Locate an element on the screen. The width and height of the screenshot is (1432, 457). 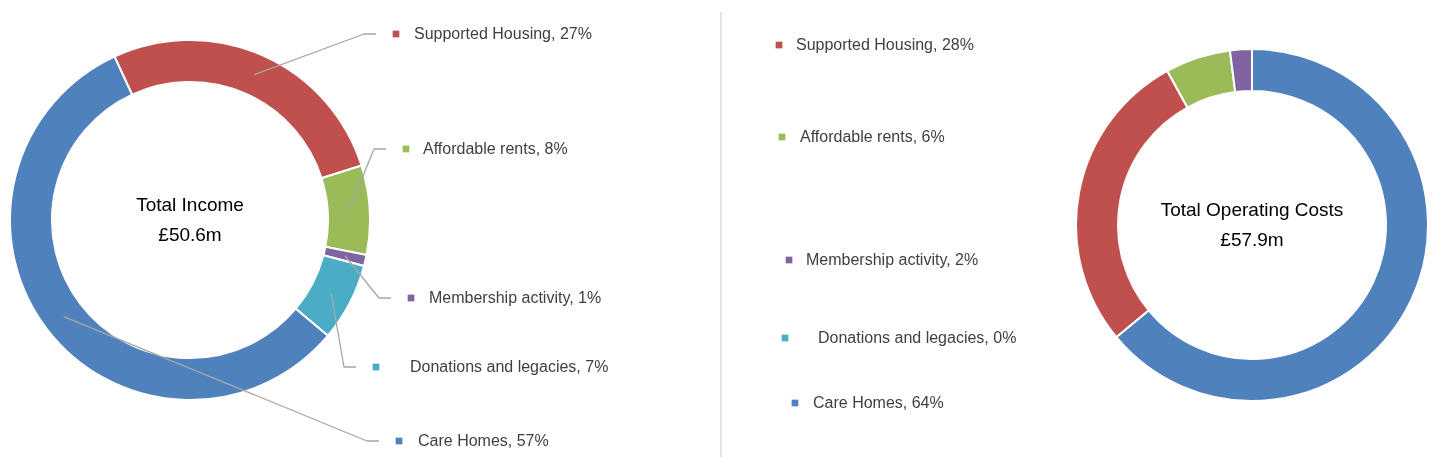
legend-label: Affordable rents, 8% is located at coordinates (495, 148).